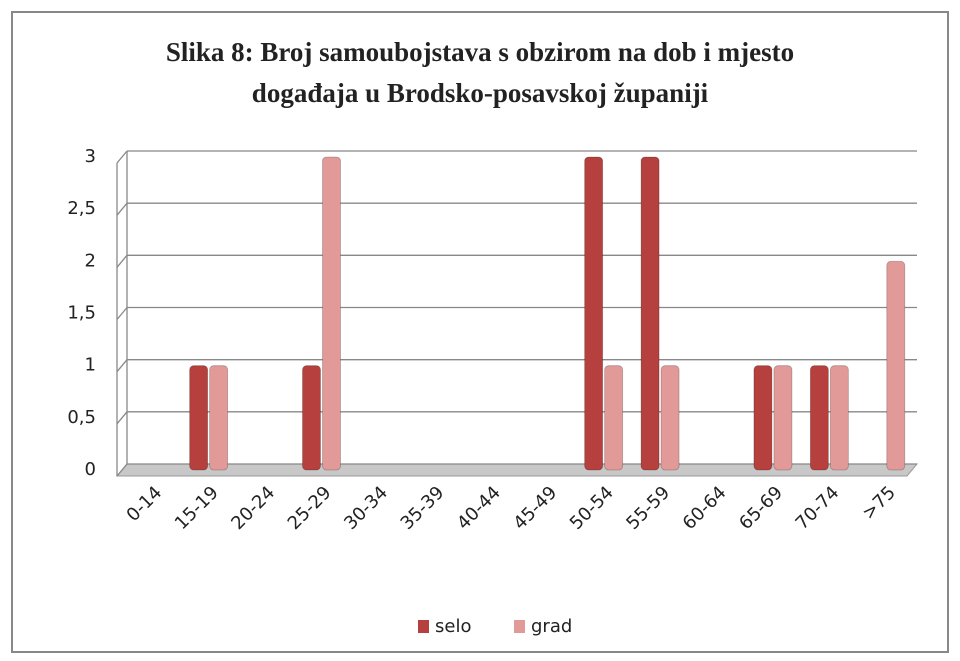  What do you see at coordinates (81, 208) in the screenshot?
I see `y-tick-label: 2,5` at bounding box center [81, 208].